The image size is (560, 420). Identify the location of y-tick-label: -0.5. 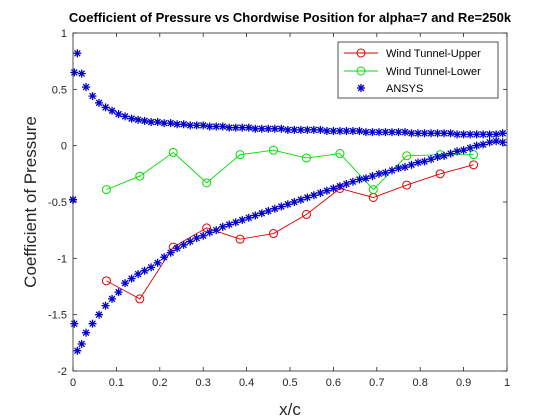
(57, 203).